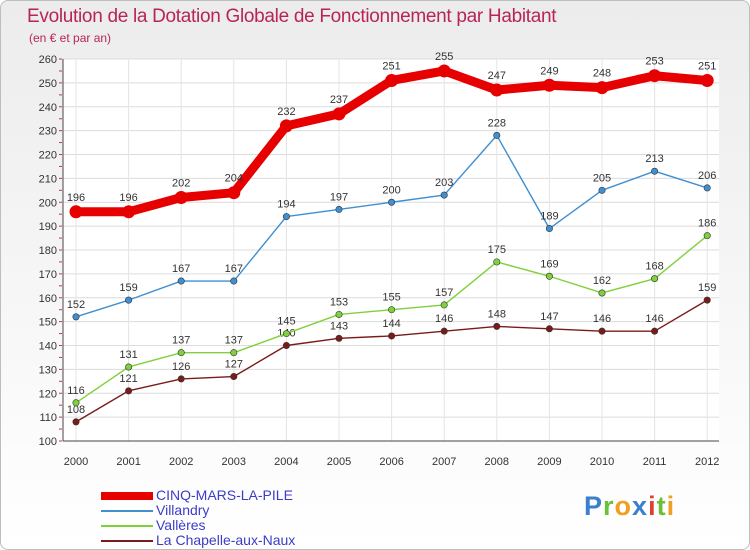 The width and height of the screenshot is (750, 550). I want to click on data-label: 152, so click(76, 305).